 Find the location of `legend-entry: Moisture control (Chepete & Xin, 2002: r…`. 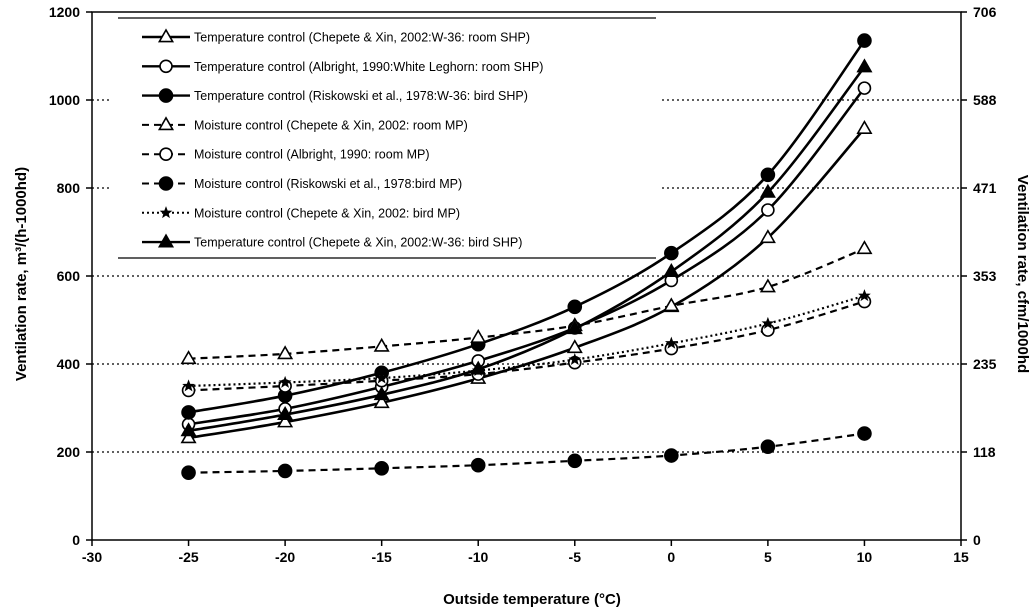

legend-entry: Moisture control (Chepete & Xin, 2002: r… is located at coordinates (305, 124).